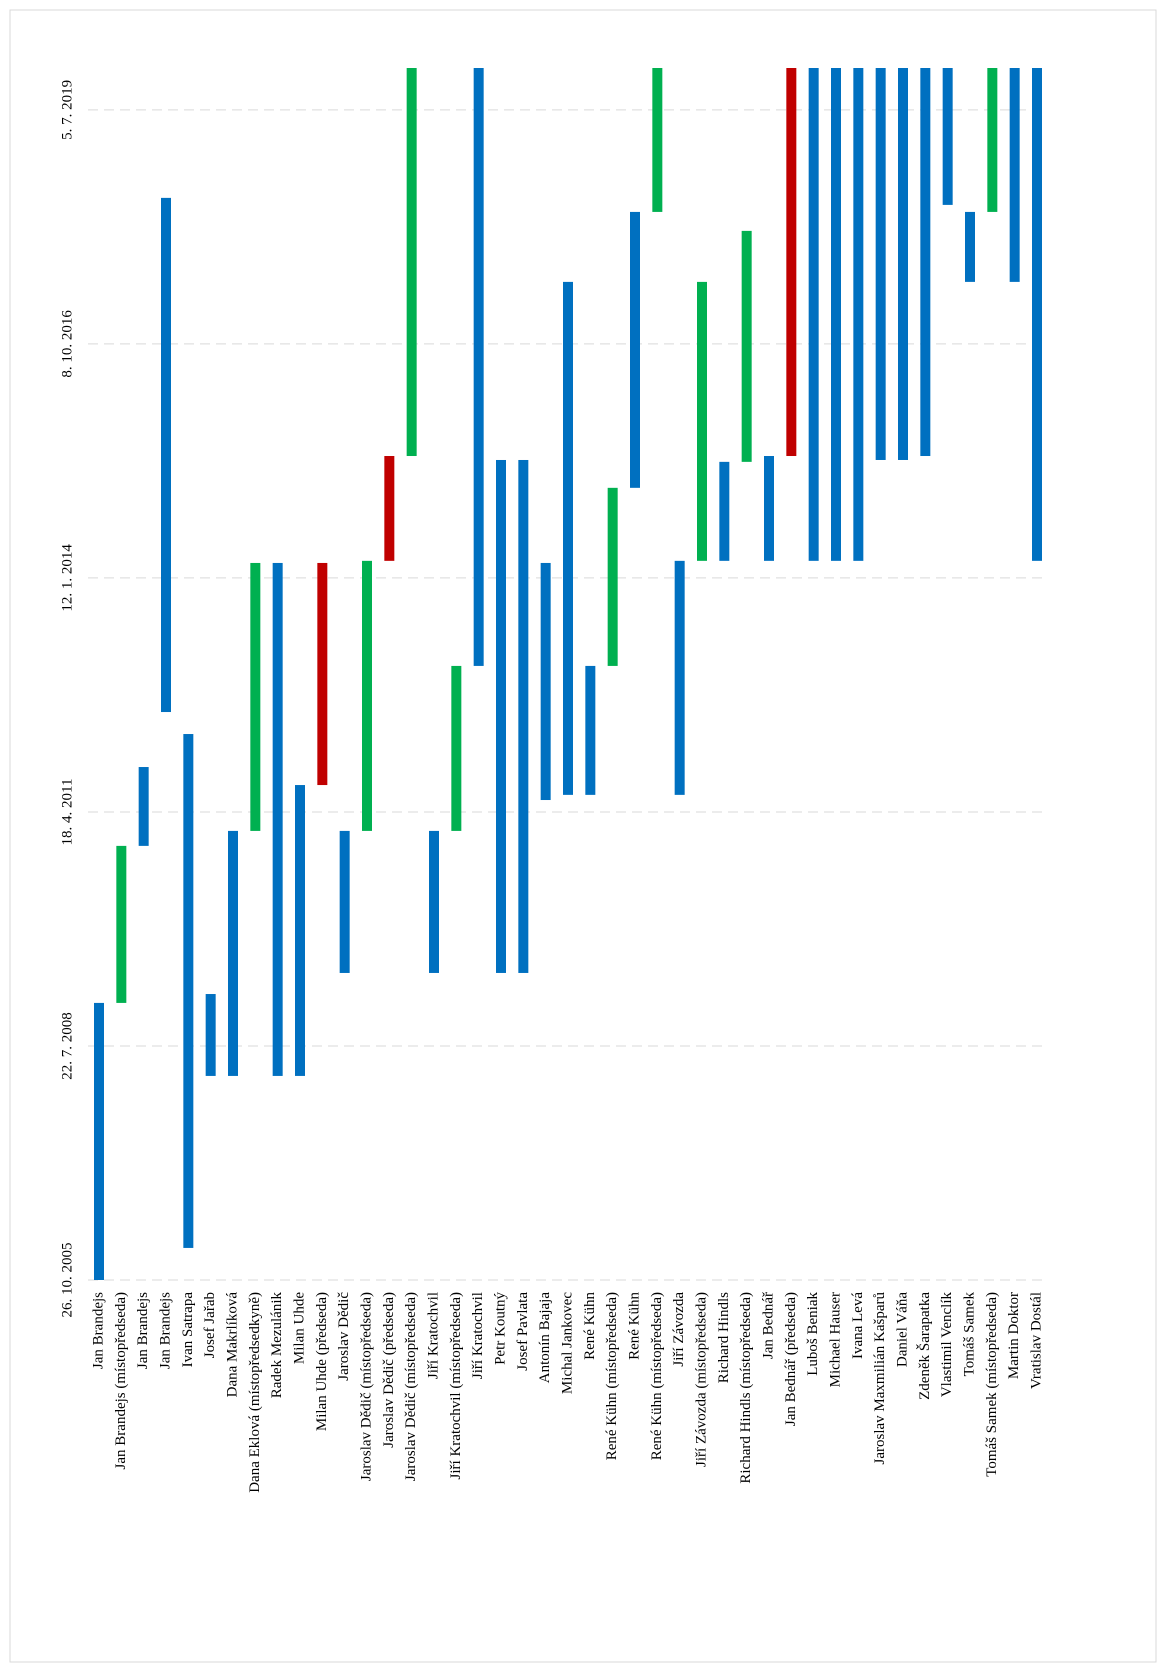 This screenshot has width=1166, height=1678. I want to click on y-tick-label: 5. 7. 2019, so click(67, 110).